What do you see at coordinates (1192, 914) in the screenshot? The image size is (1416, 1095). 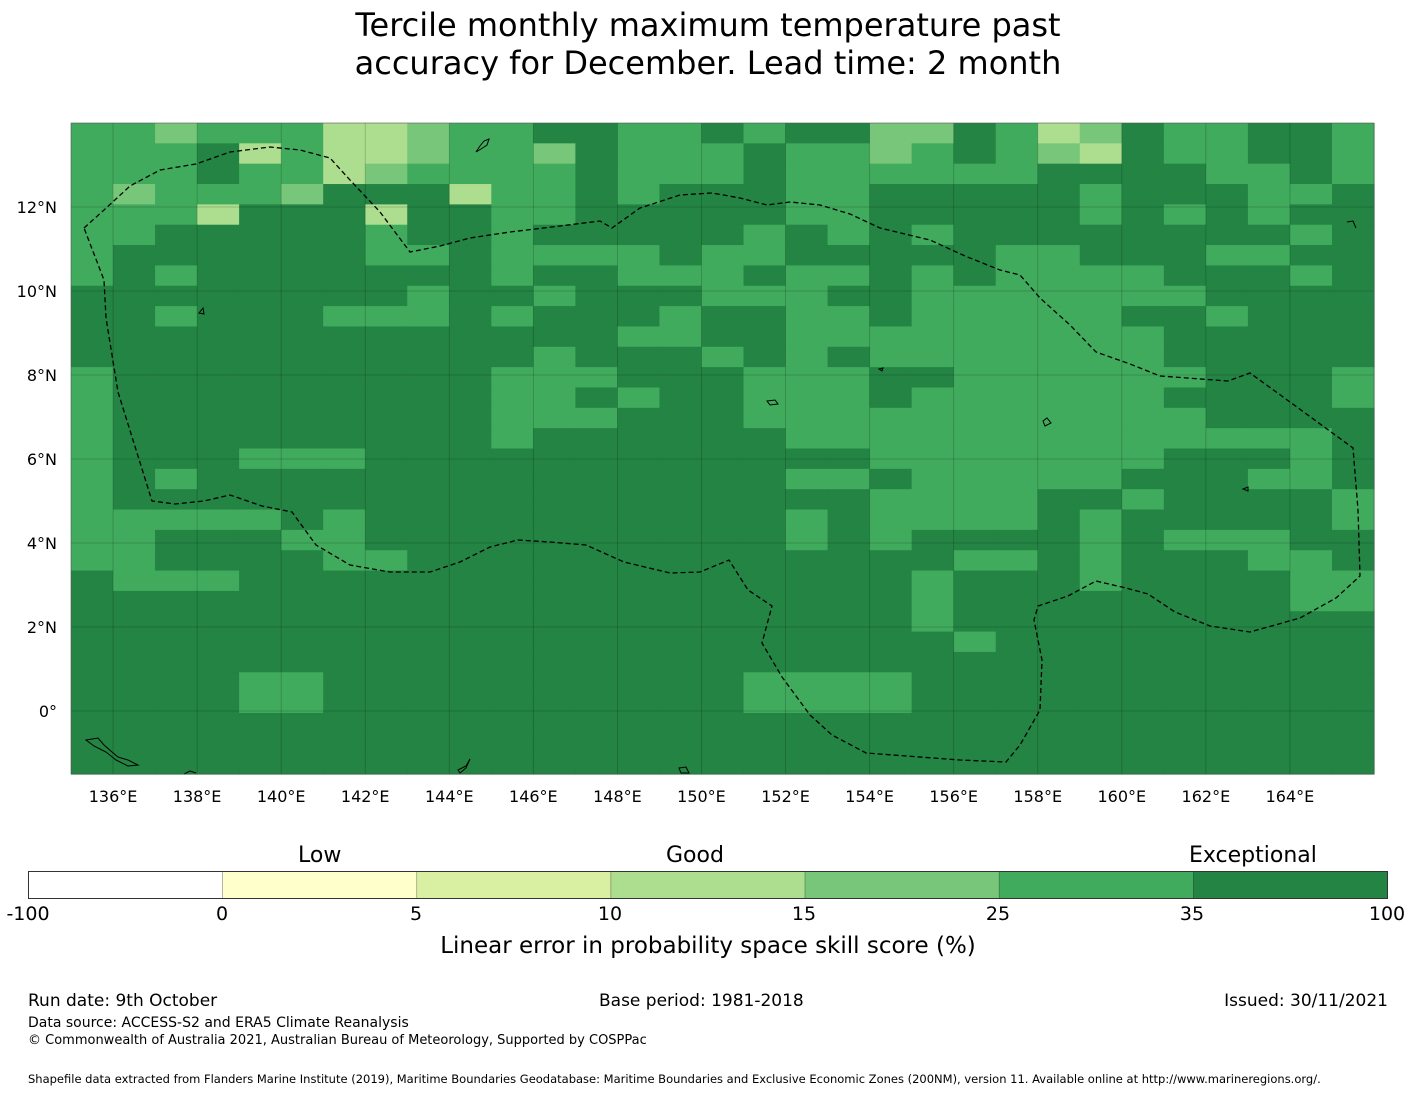 I see `colorbar-tick: 35` at bounding box center [1192, 914].